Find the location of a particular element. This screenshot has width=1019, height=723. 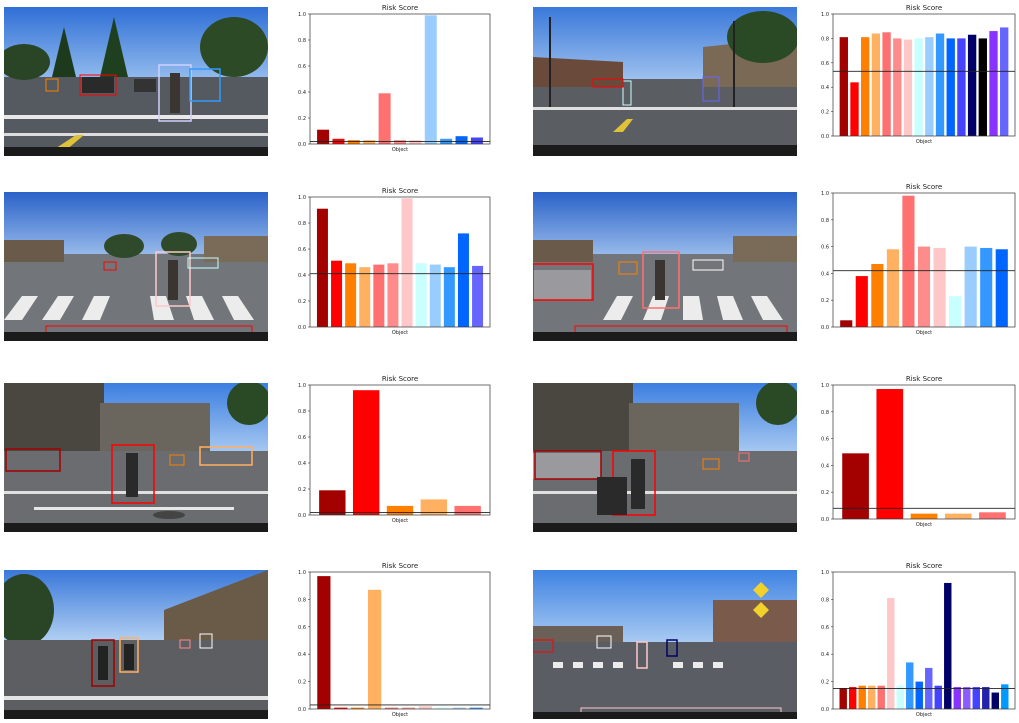

risk-score-chart-8: Risk Score 0.0 0.2 0.4 0.6 0.8 1.0 Object is located at coordinates (913, 640).